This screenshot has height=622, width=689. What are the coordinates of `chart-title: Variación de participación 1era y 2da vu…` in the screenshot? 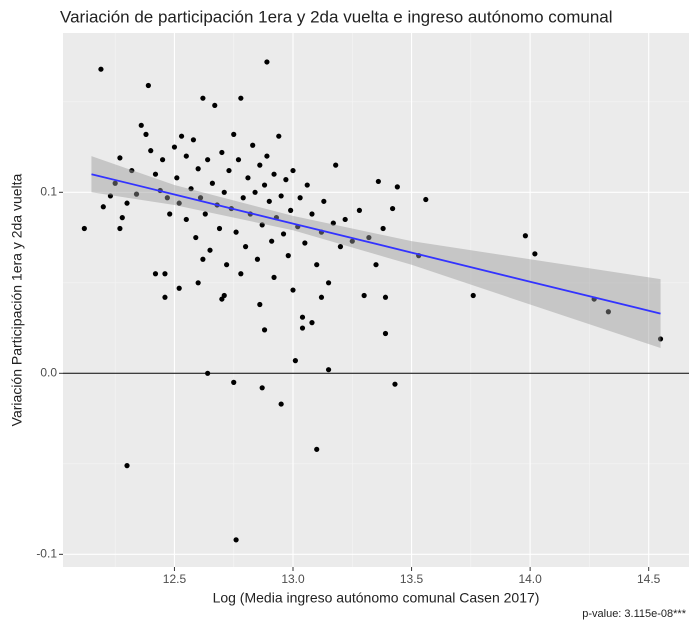 It's located at (336, 16).